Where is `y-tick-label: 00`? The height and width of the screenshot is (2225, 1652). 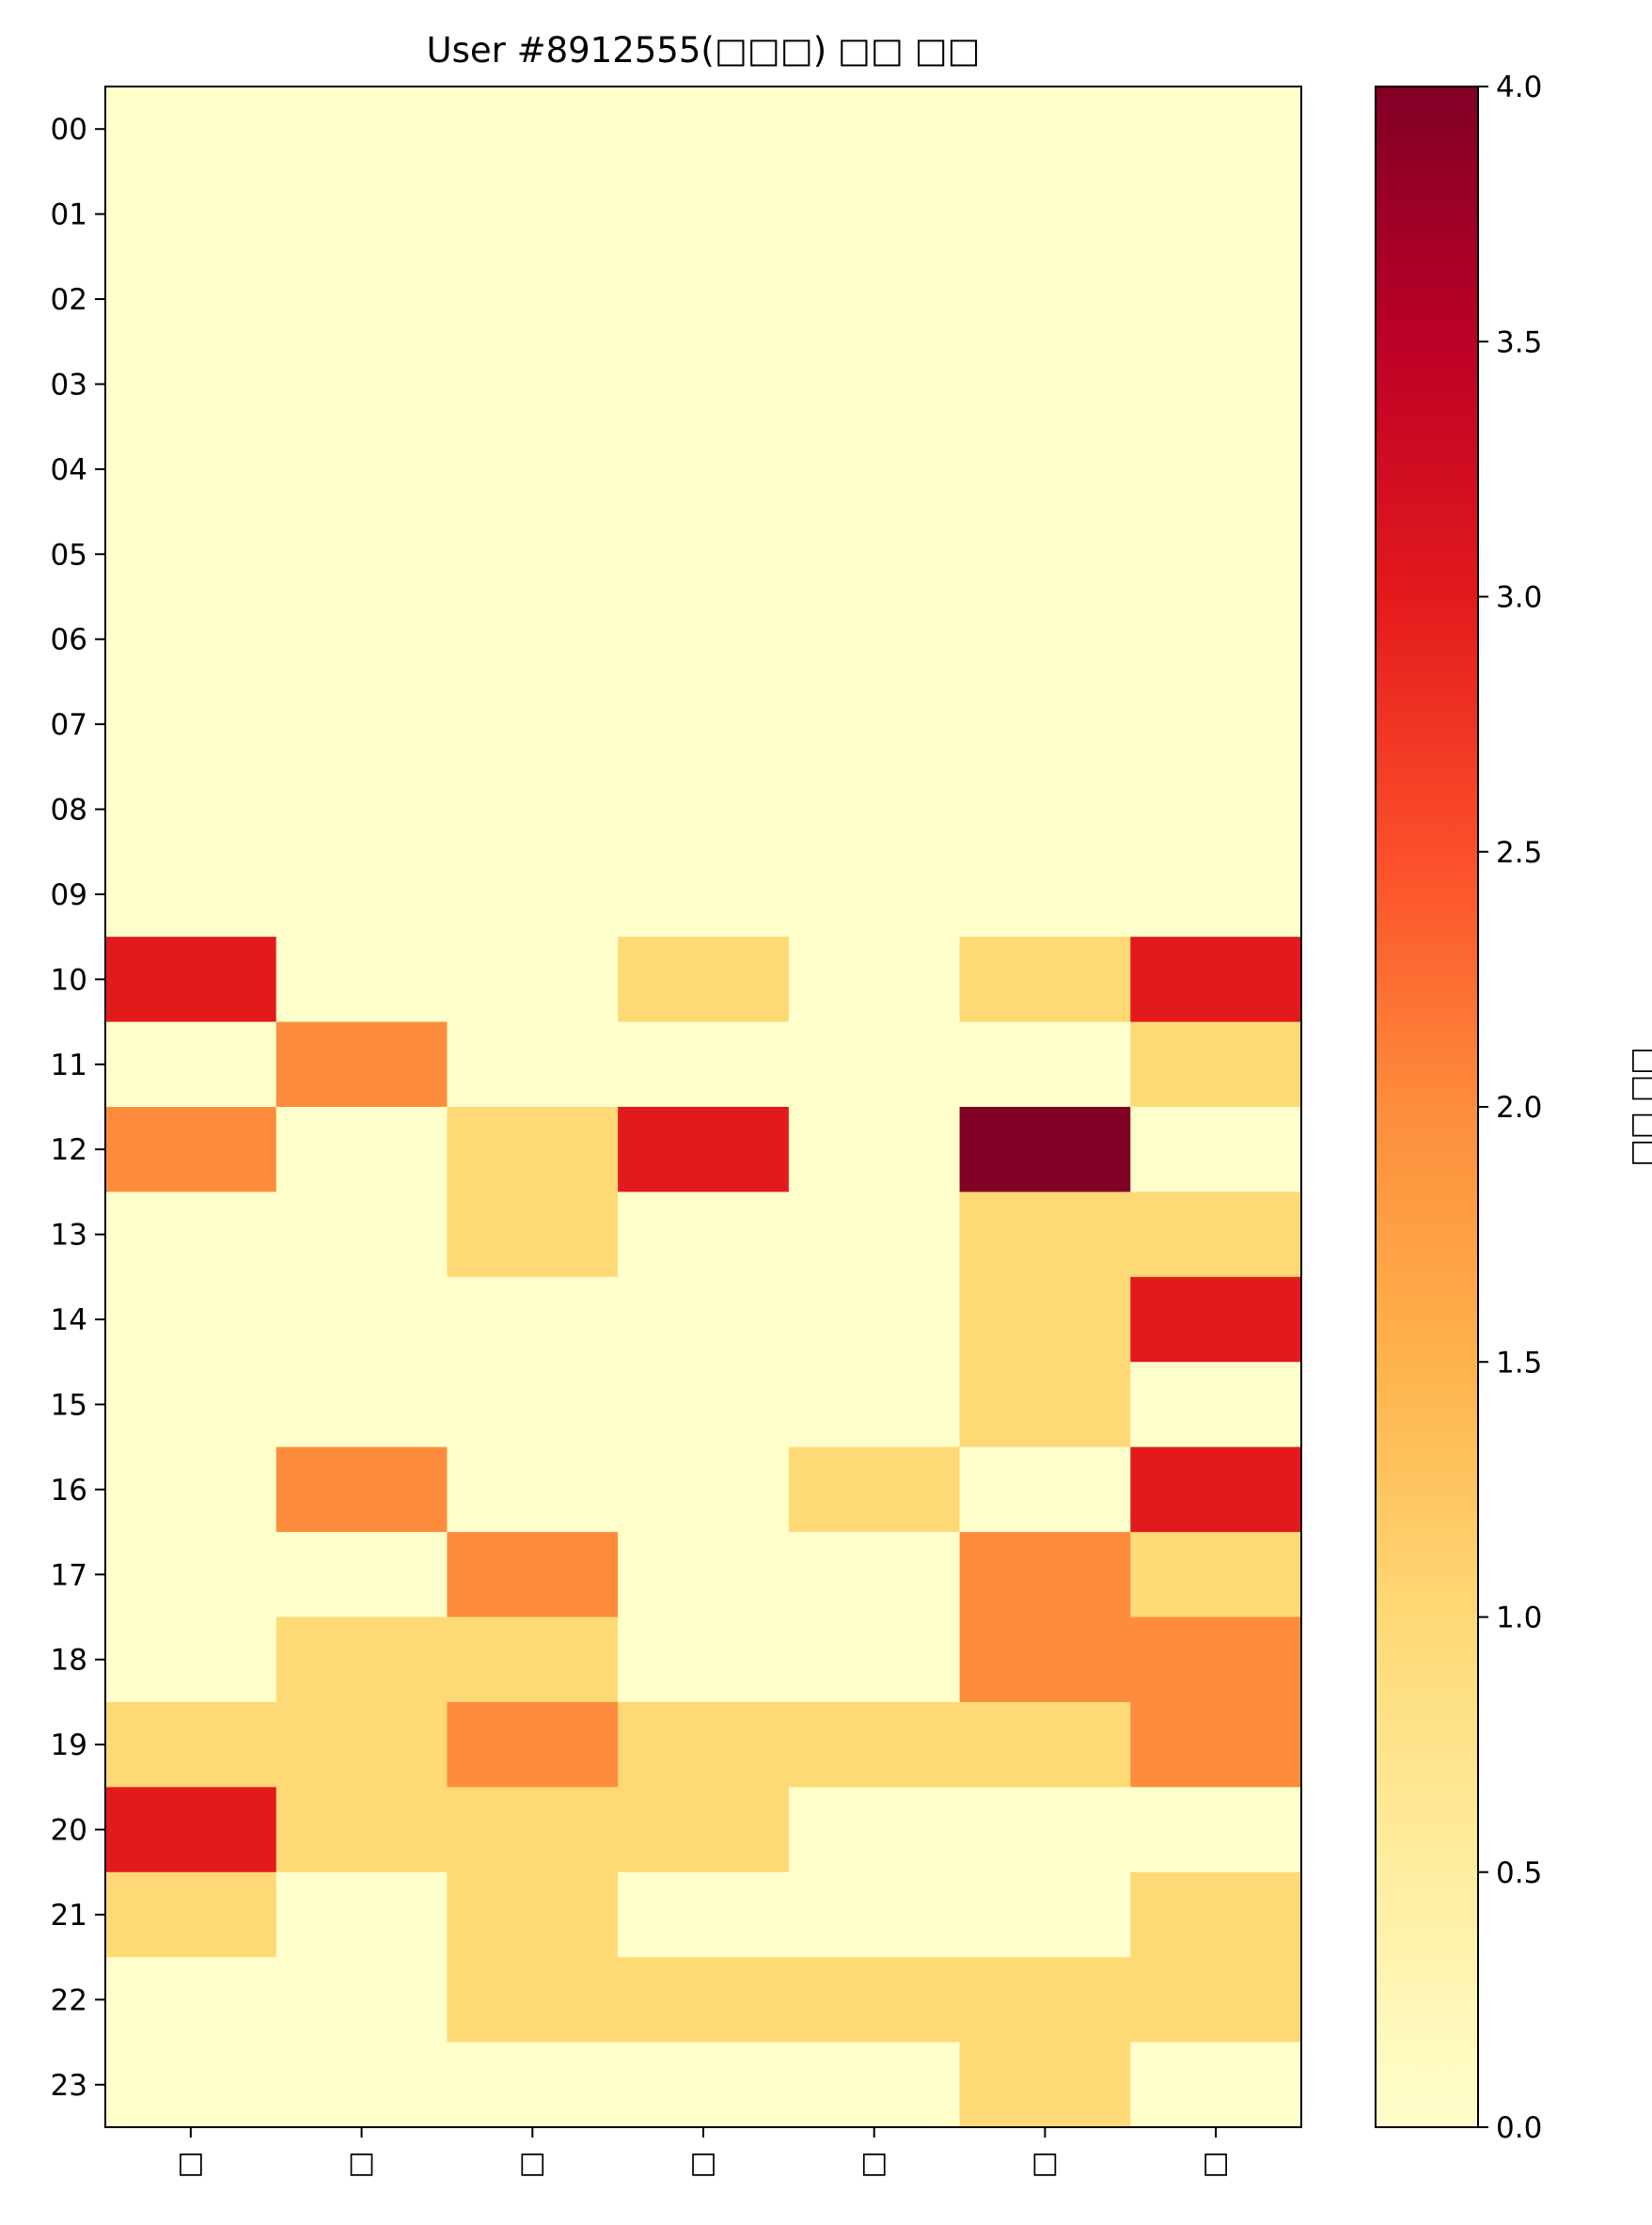 y-tick-label: 00 is located at coordinates (69, 130).